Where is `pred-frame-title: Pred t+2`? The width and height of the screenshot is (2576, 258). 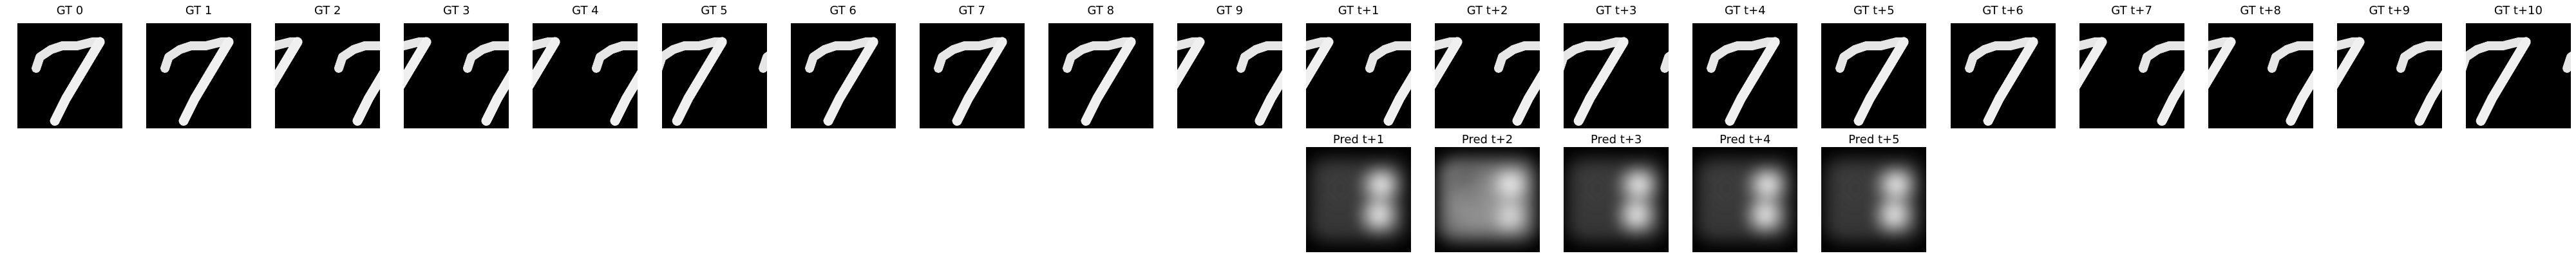 pred-frame-title: Pred t+2 is located at coordinates (1487, 140).